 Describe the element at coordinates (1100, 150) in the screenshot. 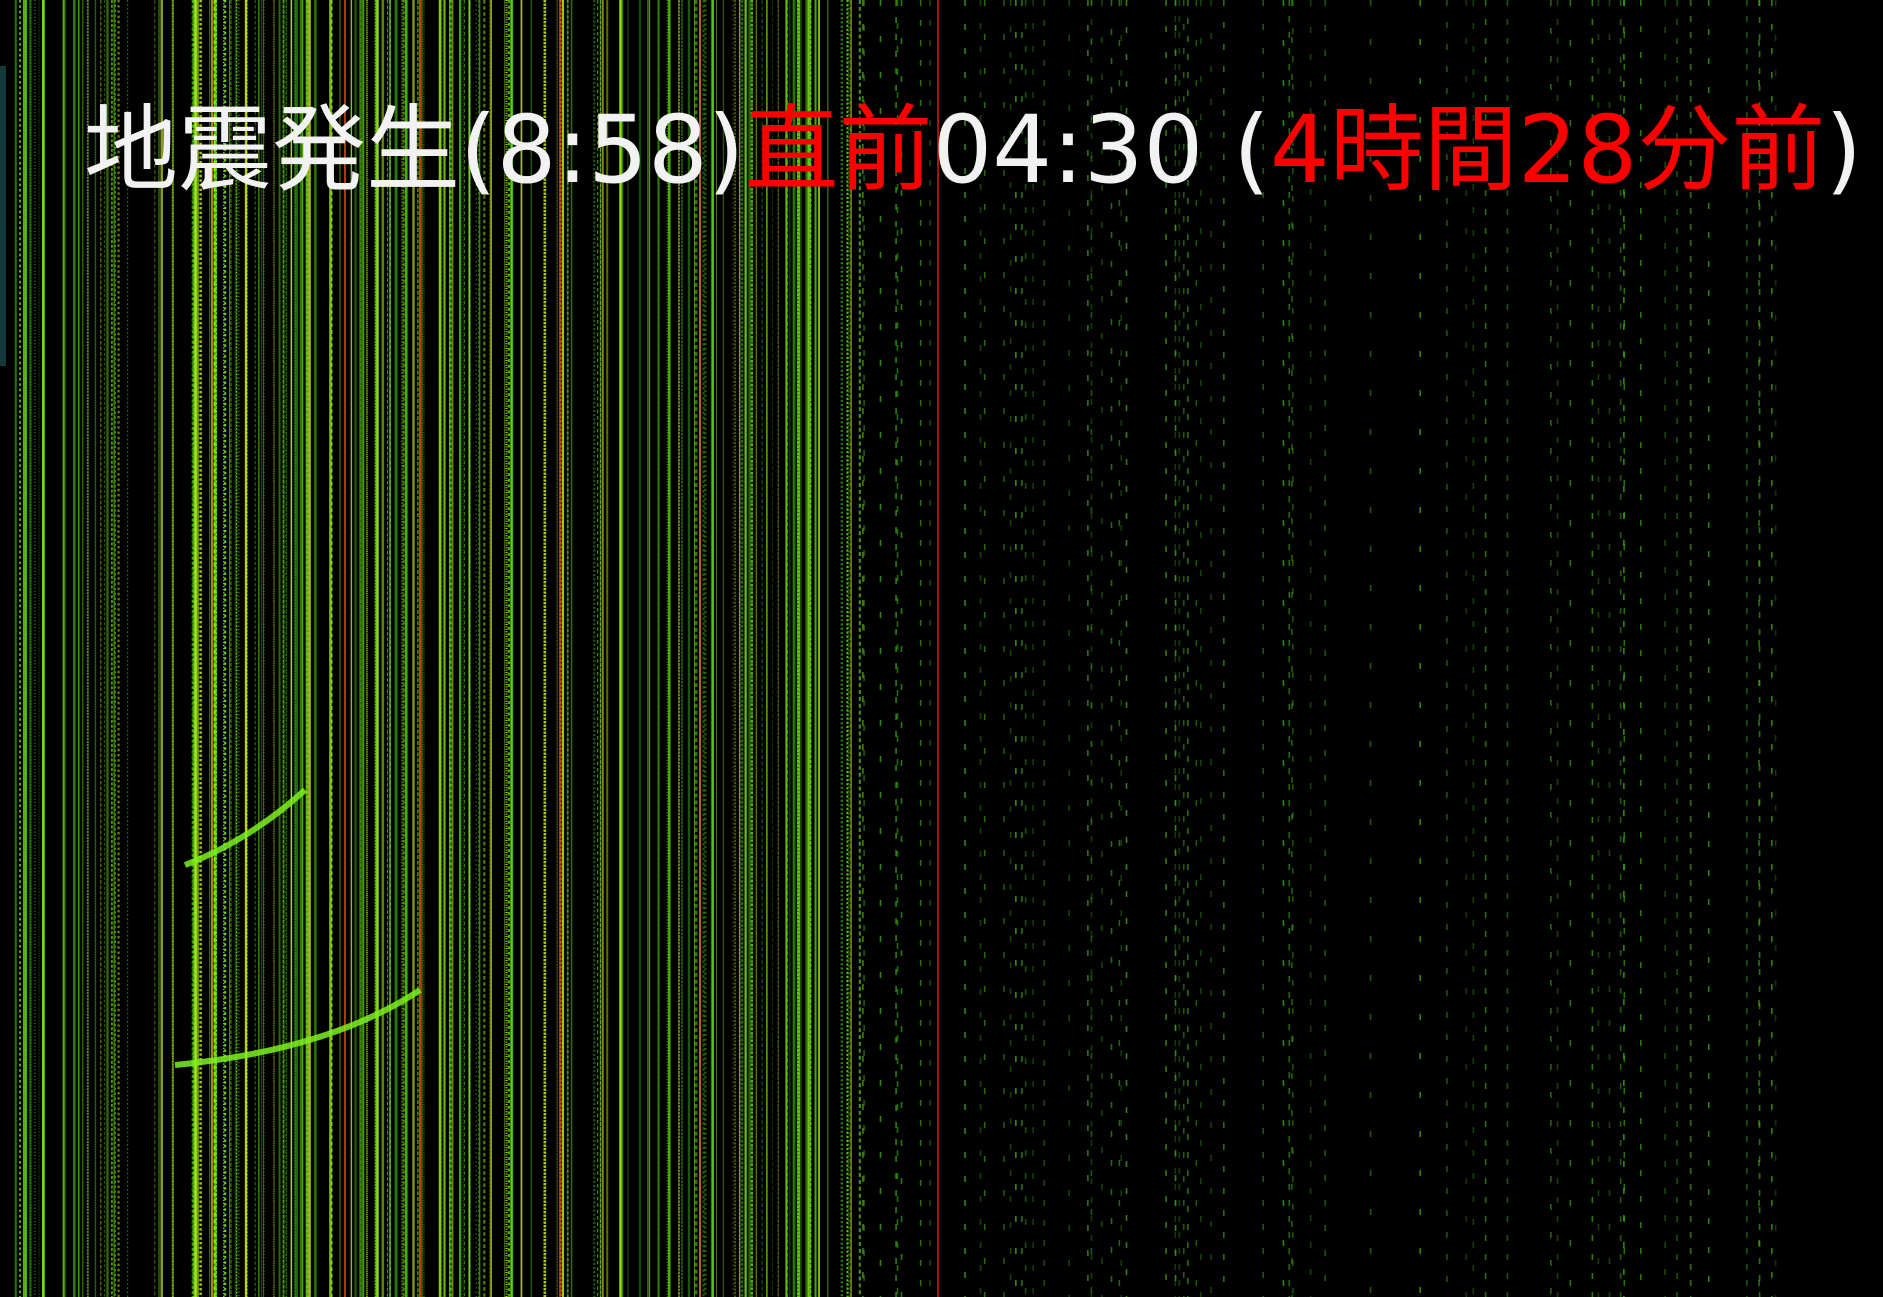

I see `caption-segment: 04:30 (` at that location.